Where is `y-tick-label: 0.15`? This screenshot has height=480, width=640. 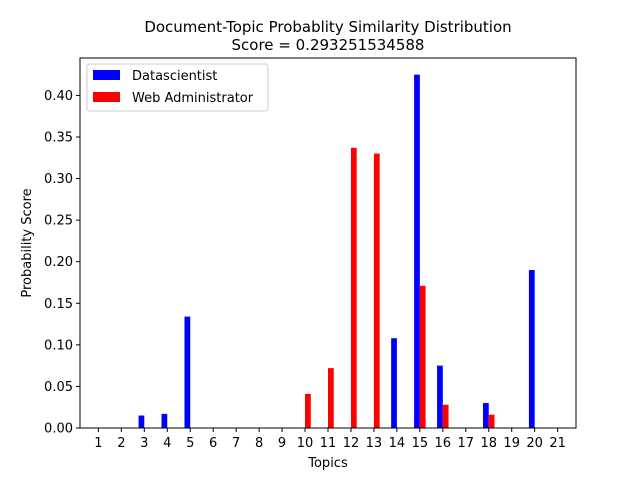
y-tick-label: 0.15 is located at coordinates (58, 304).